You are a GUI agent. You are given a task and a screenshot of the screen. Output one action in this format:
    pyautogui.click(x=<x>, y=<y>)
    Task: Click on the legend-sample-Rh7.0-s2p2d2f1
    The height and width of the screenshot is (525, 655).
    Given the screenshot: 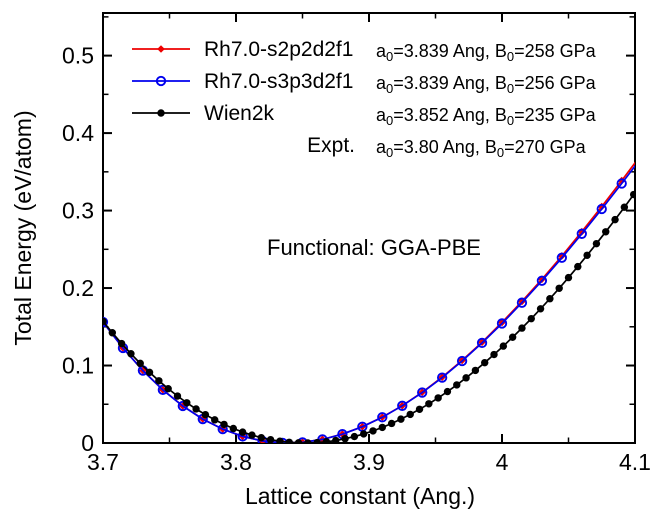 What is the action you would take?
    pyautogui.click(x=161, y=49)
    